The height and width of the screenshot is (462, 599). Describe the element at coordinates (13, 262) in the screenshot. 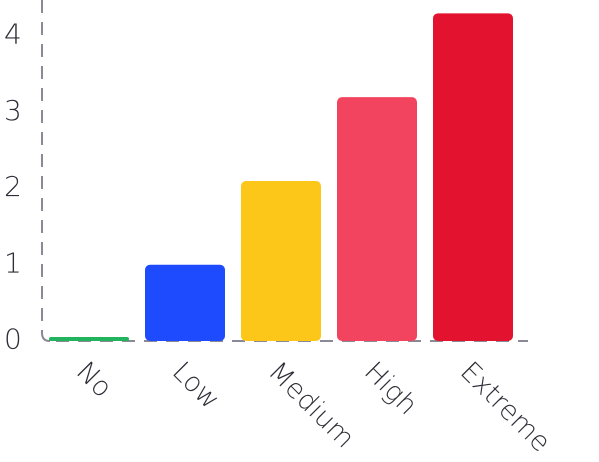

I see `y-tick-label: 1` at that location.